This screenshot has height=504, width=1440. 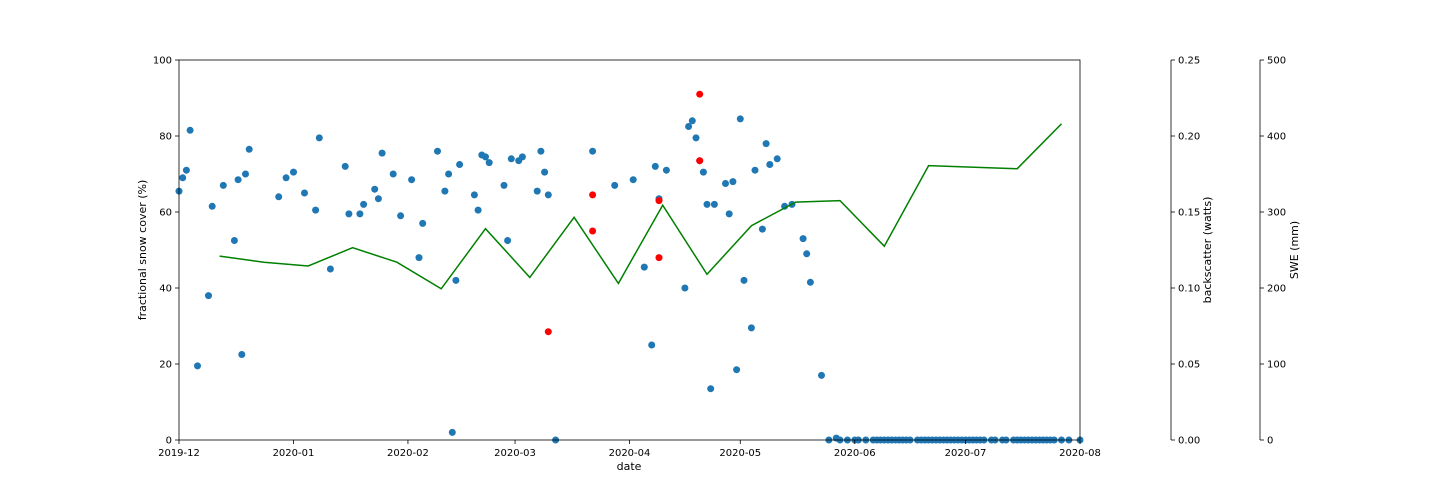 I want to click on y-axis-label: fractional snow cover (%), so click(x=142, y=250).